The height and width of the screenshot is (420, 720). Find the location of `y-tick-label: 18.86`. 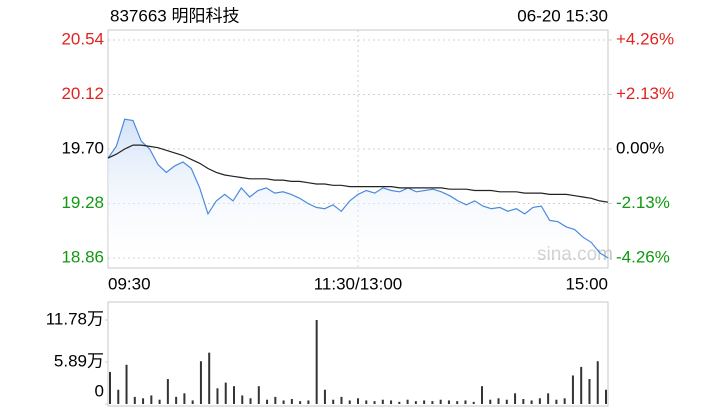

y-tick-label: 18.86 is located at coordinates (82, 256).